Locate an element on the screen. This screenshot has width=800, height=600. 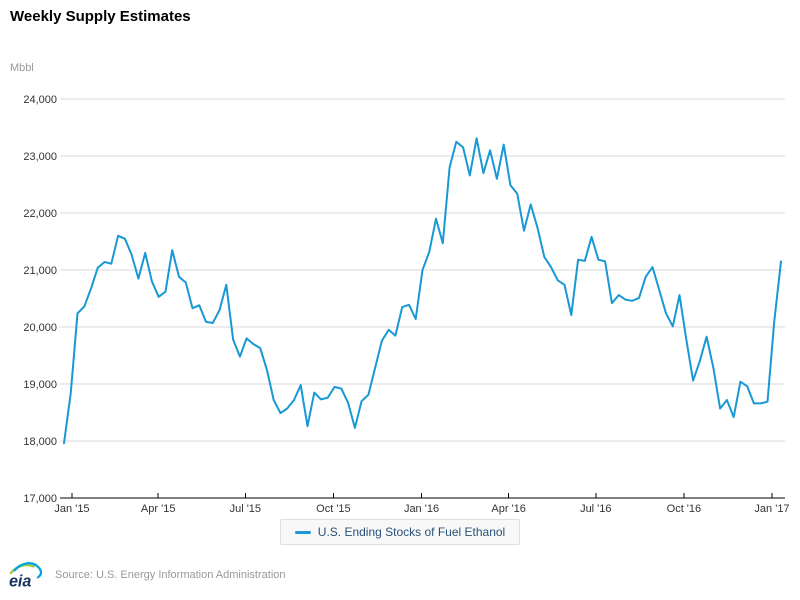
x-tick-label: Apr '15 is located at coordinates (158, 509).